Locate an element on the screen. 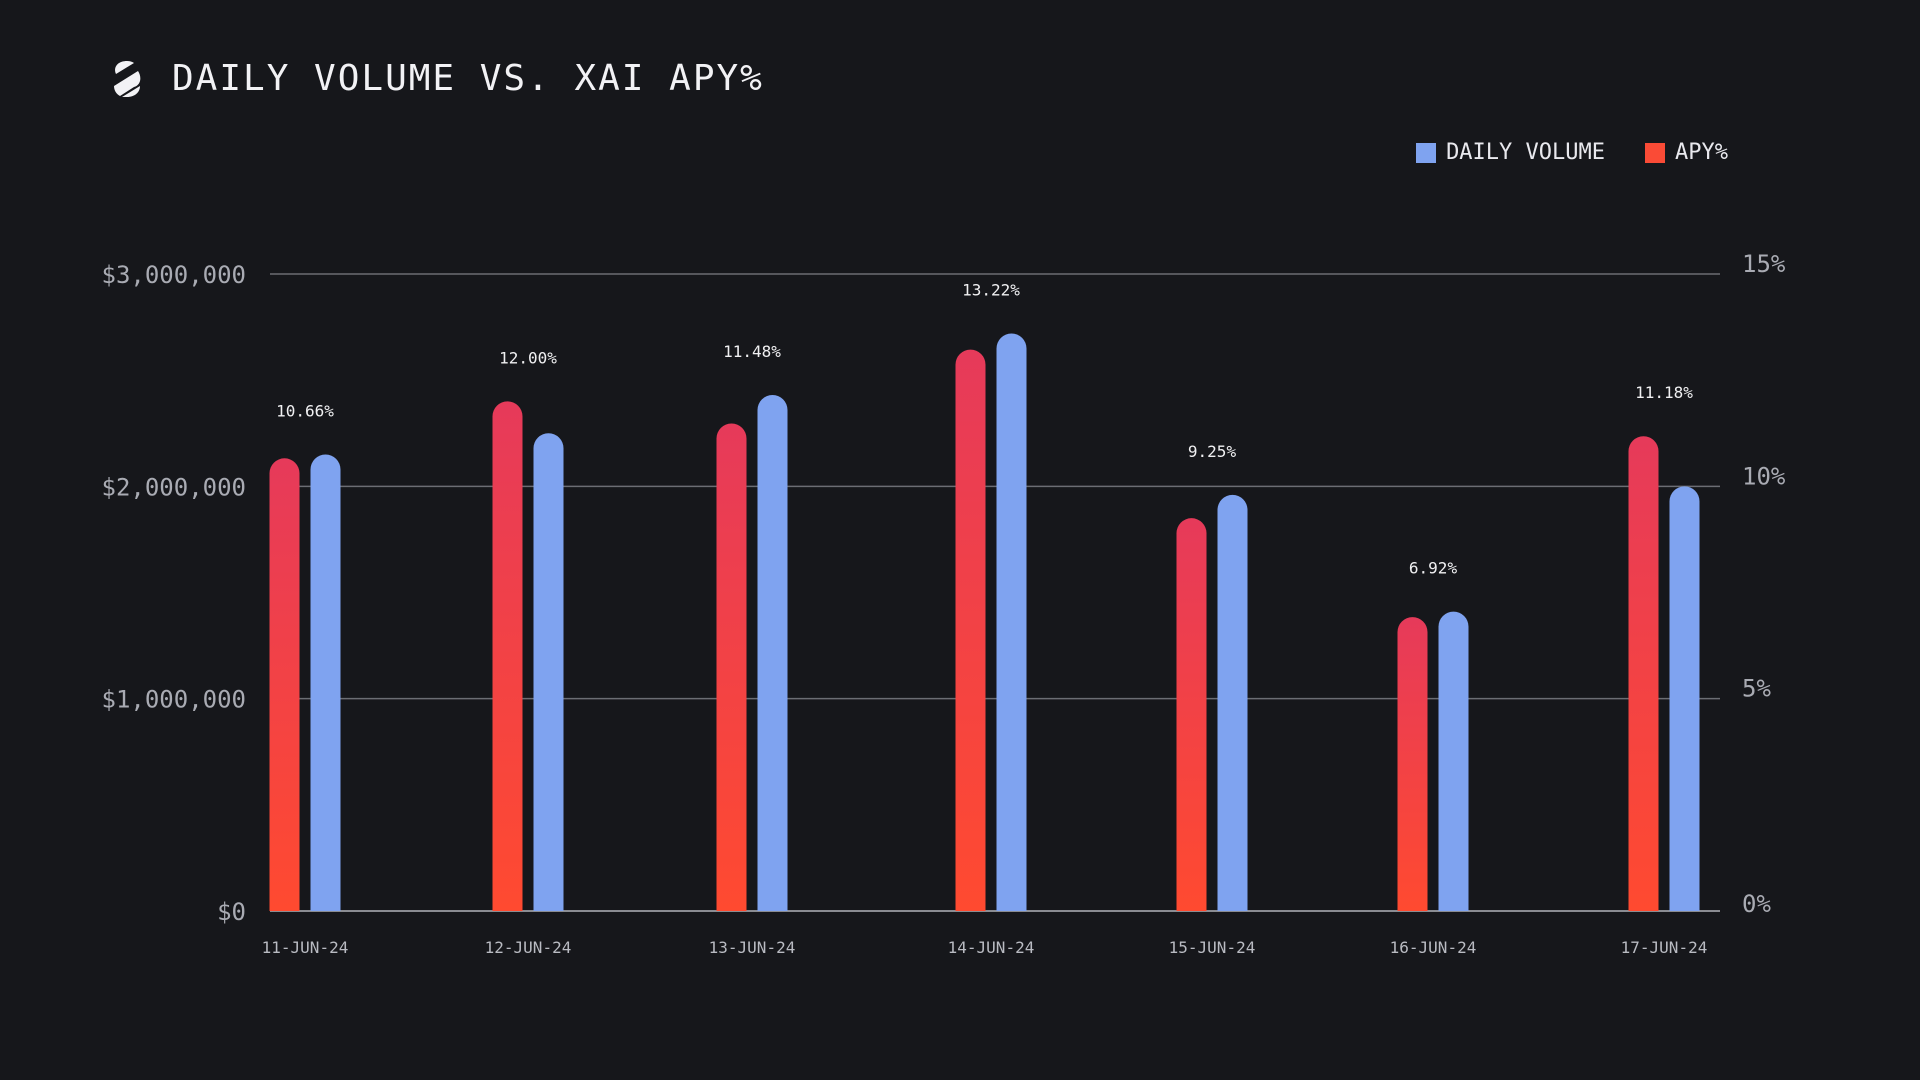 The width and height of the screenshot is (1920, 1080). x-tick-label: 11-JUN-24 is located at coordinates (305, 947).